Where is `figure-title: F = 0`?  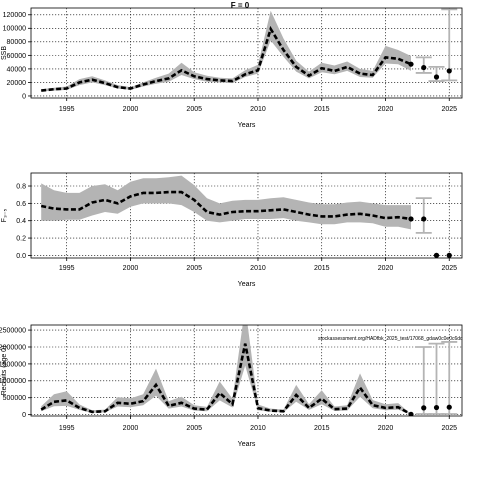 figure-title: F = 0 is located at coordinates (240, 5).